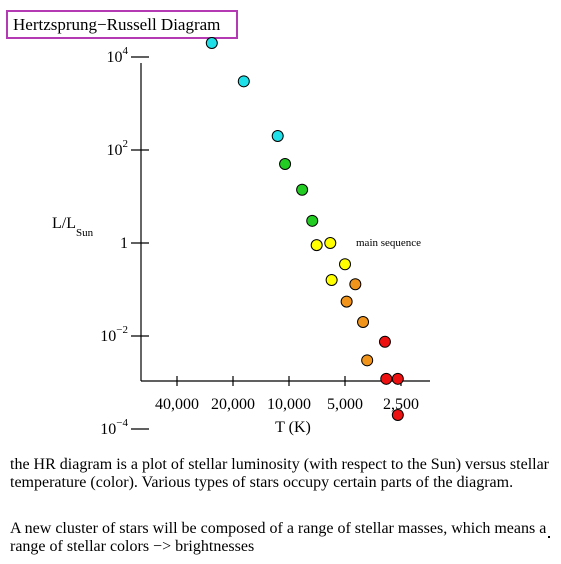 The width and height of the screenshot is (561, 564). I want to click on y-tick-exponent: 4, so click(126, 51).